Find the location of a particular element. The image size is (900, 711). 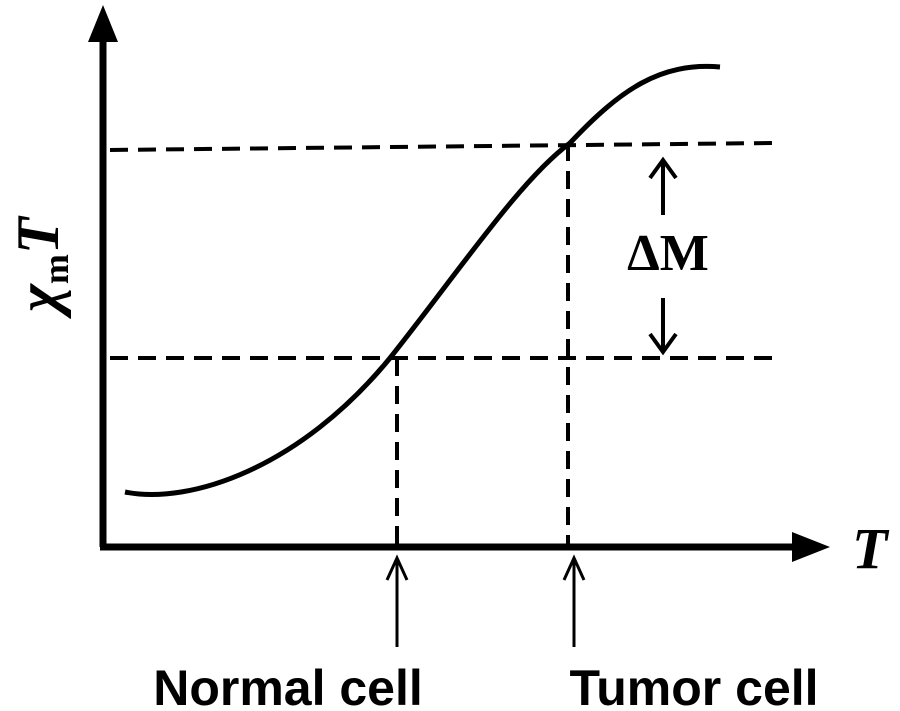

normal-marker-arrowhead is located at coordinates (397, 567).